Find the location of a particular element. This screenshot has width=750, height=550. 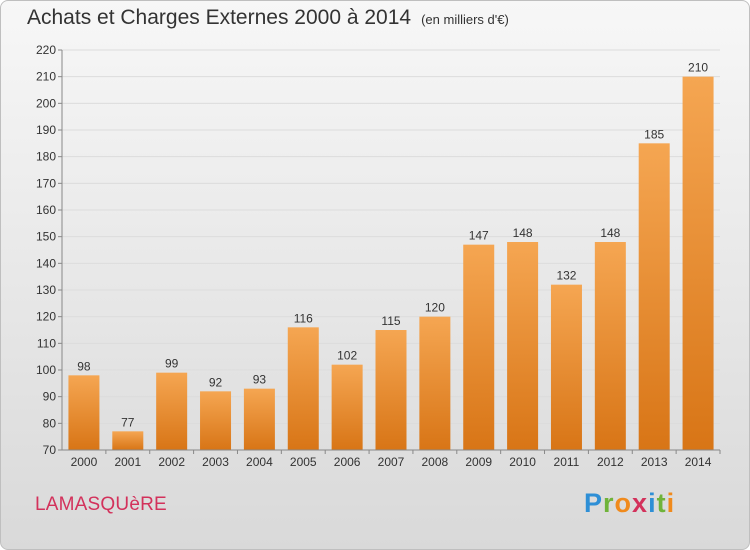

data-label: 99 is located at coordinates (172, 364).